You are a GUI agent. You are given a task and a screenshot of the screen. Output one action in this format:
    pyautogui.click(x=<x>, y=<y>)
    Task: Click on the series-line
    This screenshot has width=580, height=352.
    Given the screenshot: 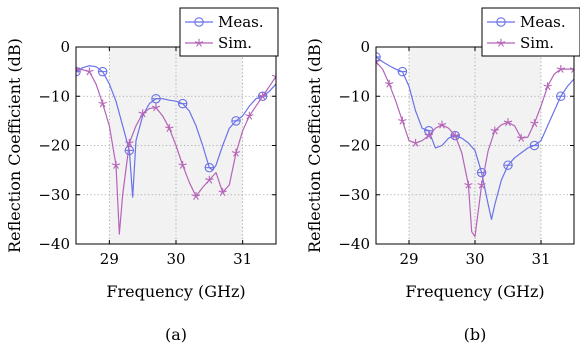 What is the action you would take?
    pyautogui.click(x=176, y=131)
    